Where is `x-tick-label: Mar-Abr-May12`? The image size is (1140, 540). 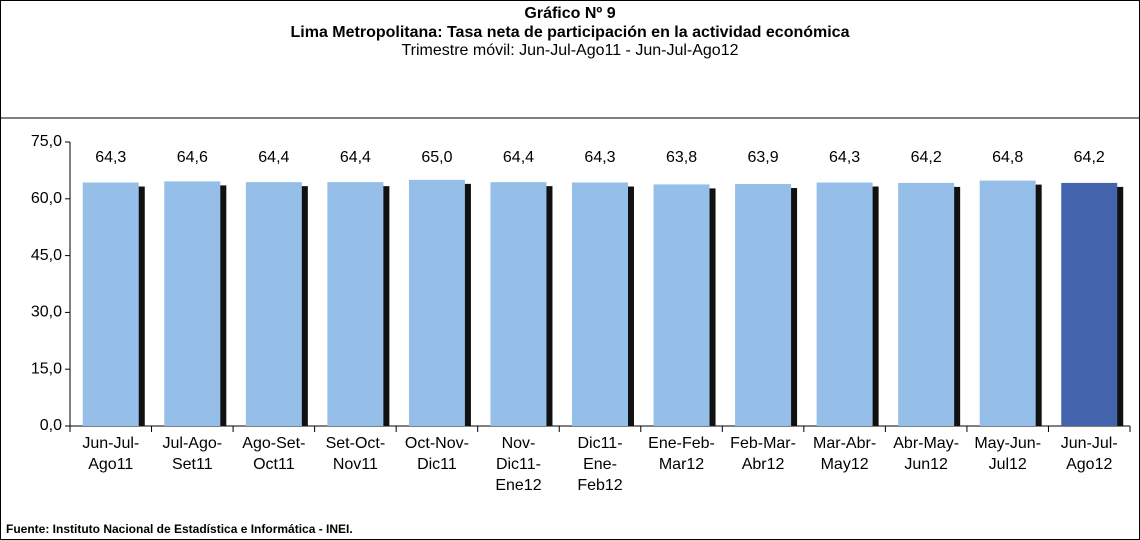
x-tick-label: Mar-Abr-May12 is located at coordinates (844, 454).